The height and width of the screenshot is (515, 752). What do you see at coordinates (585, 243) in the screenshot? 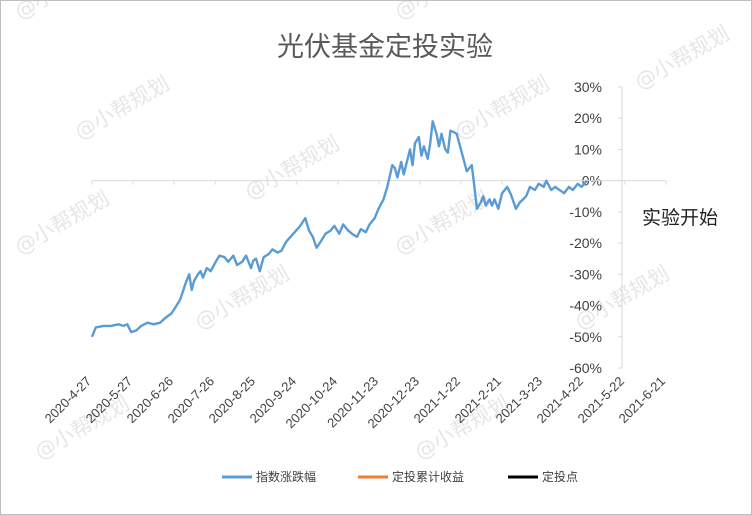
I see `y-tick-label: -20%` at bounding box center [585, 243].